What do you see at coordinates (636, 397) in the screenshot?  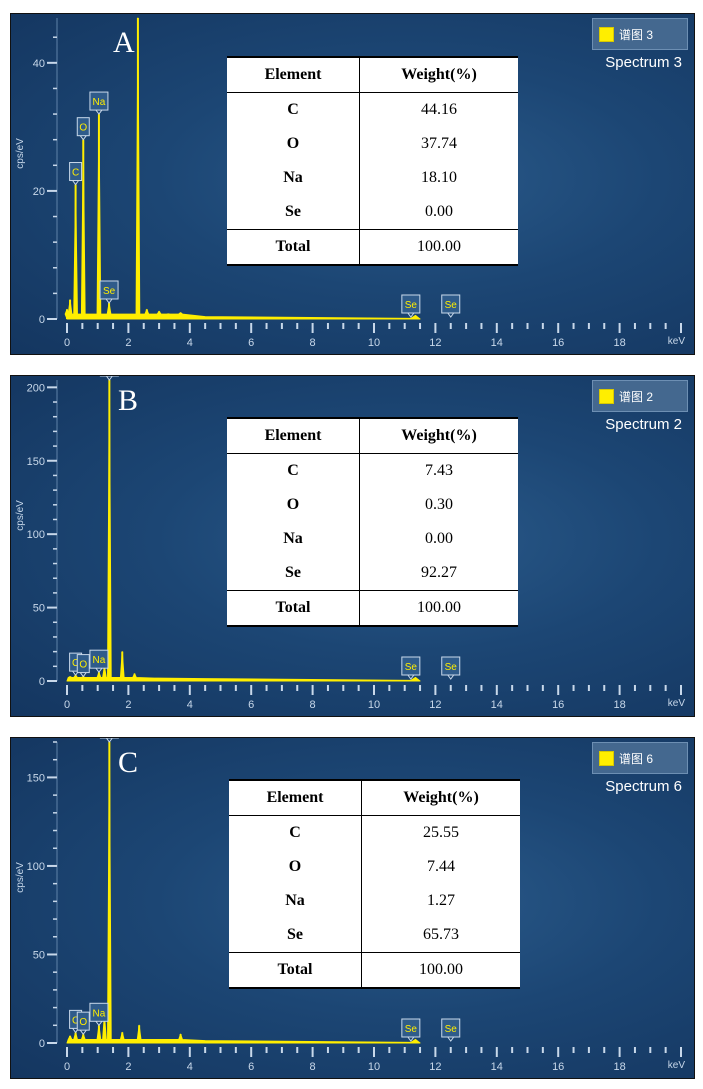 I see `legend-label: 谱图 2` at bounding box center [636, 397].